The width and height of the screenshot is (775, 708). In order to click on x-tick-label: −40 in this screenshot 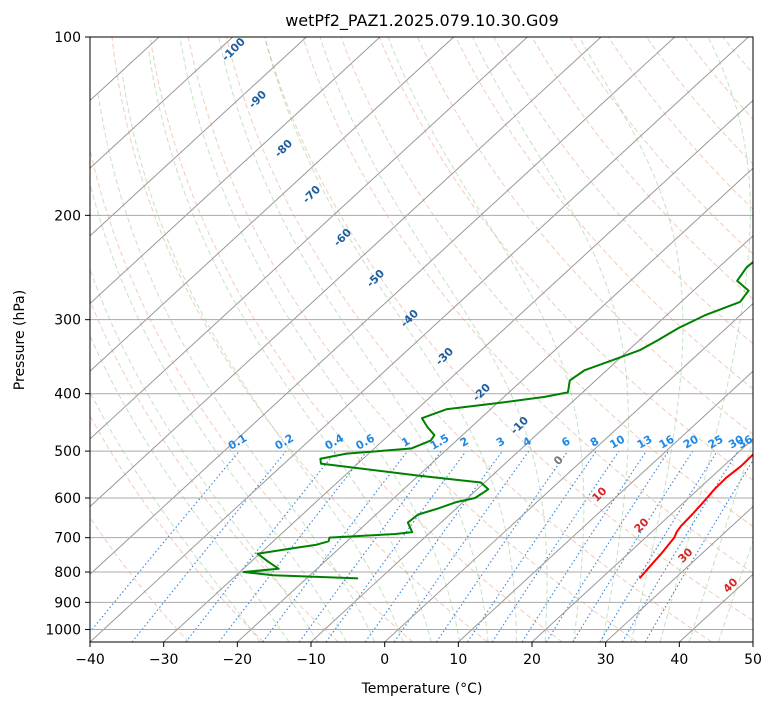, I will do `click(90, 660)`.